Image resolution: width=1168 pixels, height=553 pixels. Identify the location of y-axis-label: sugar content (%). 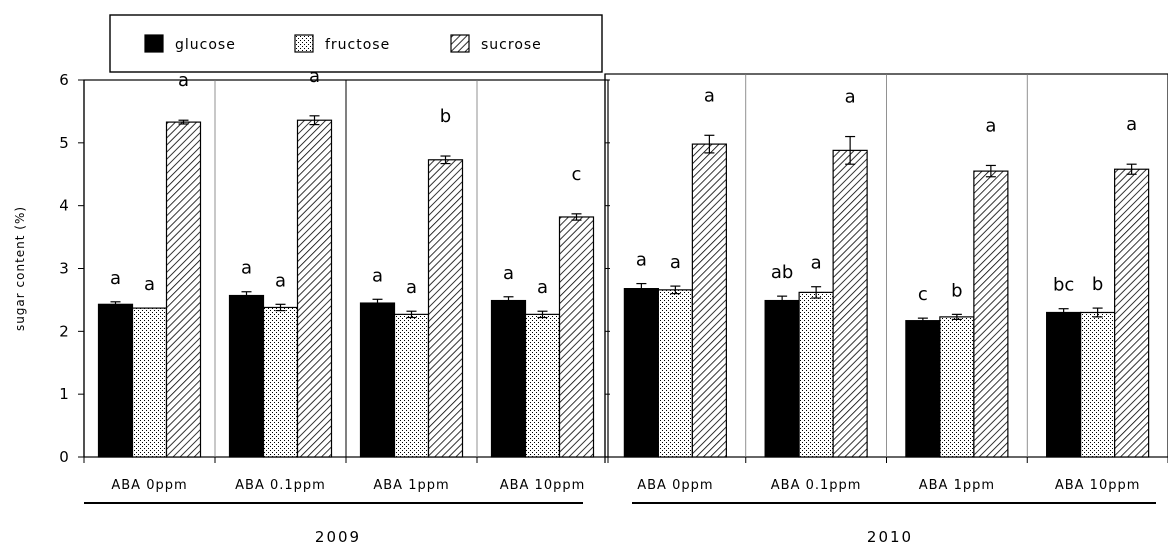
(20, 268).